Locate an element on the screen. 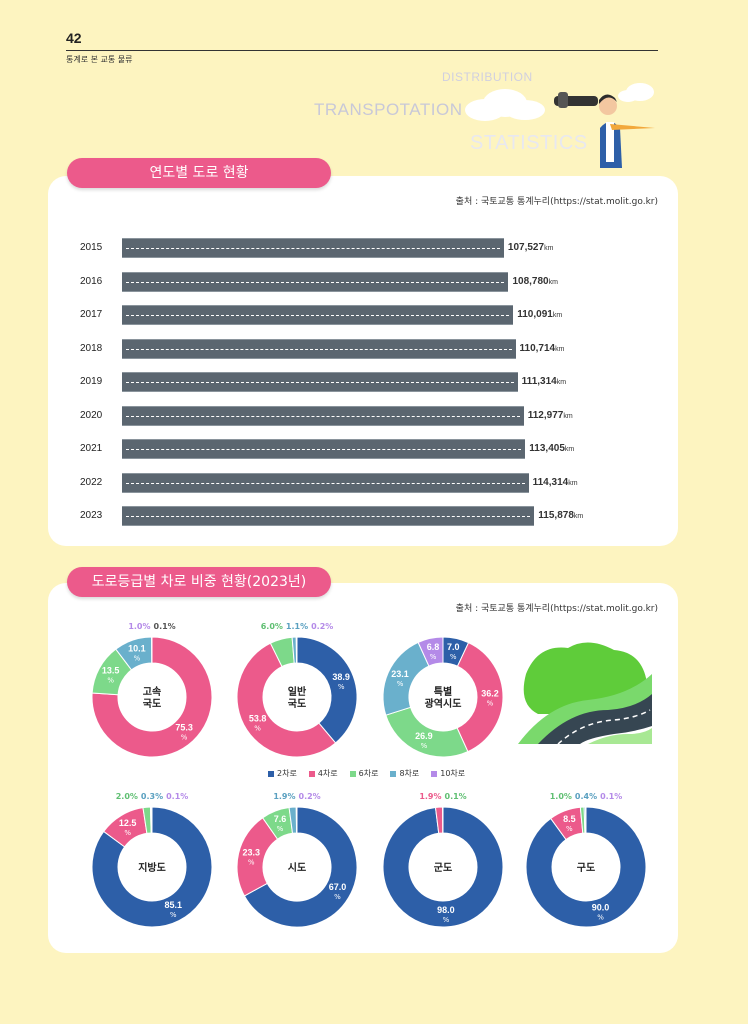 The height and width of the screenshot is (1024, 748). donut-slice-label: 23.1 is located at coordinates (400, 674).